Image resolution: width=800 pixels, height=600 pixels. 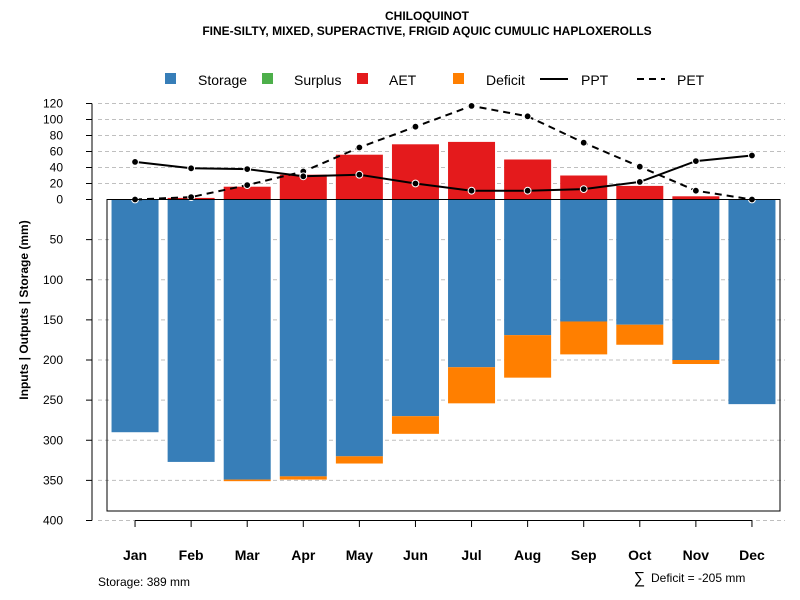 I want to click on pet-line, so click(x=443, y=152).